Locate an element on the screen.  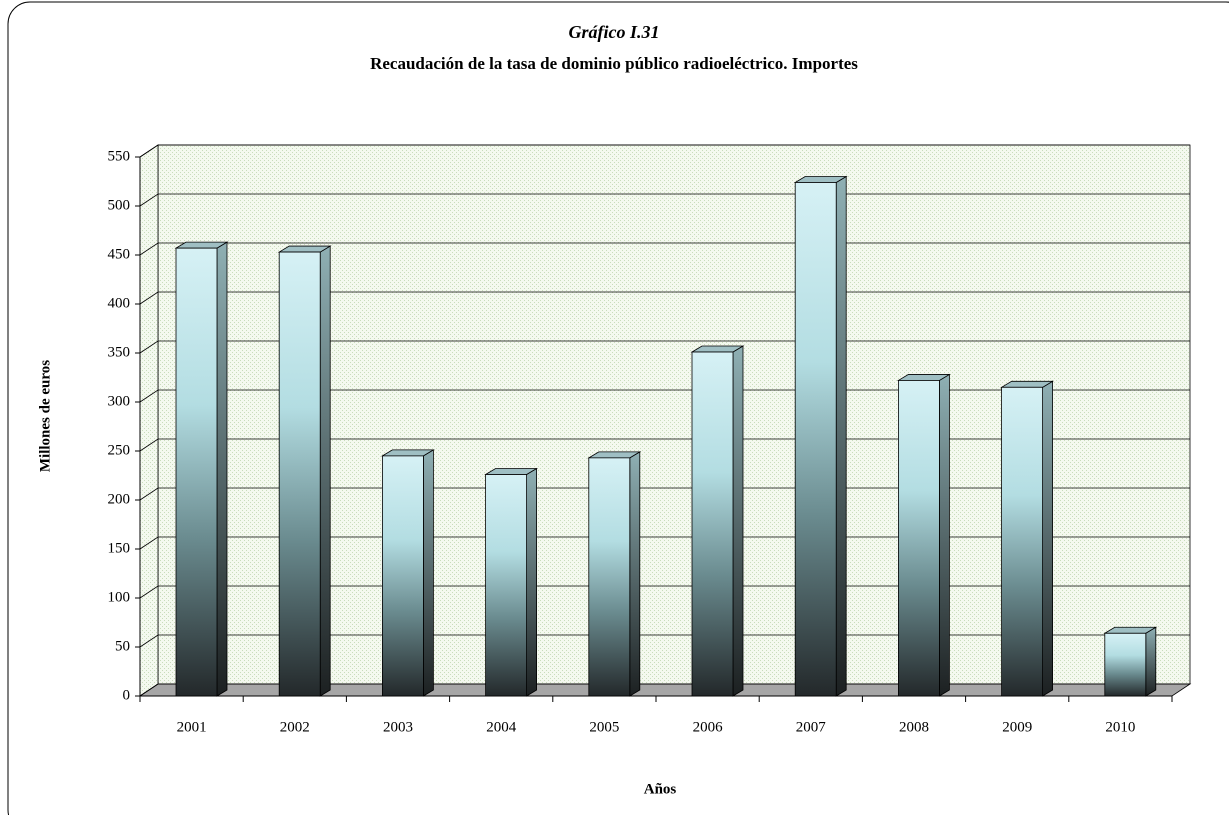
y-tick-label: 100 is located at coordinates (119, 597).